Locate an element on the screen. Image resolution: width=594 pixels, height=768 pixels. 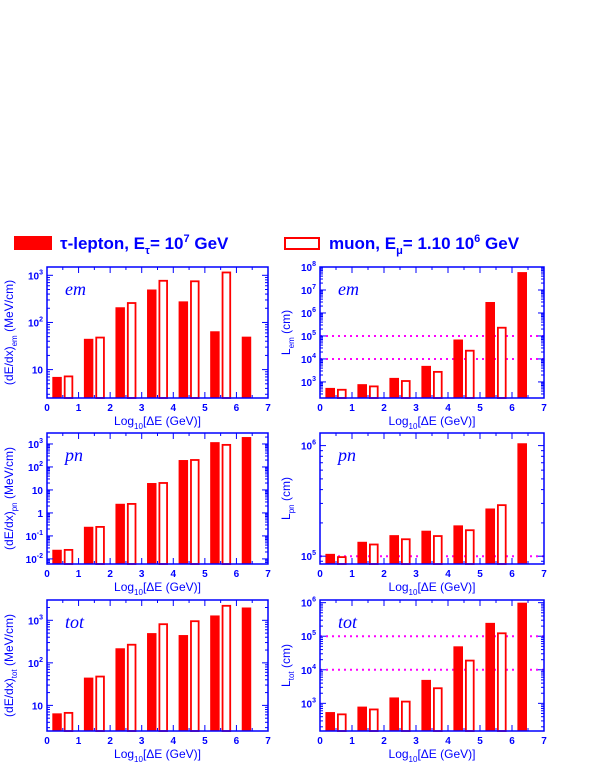
y-tick-label: 10⁴ is located at coordinates (308, 359).